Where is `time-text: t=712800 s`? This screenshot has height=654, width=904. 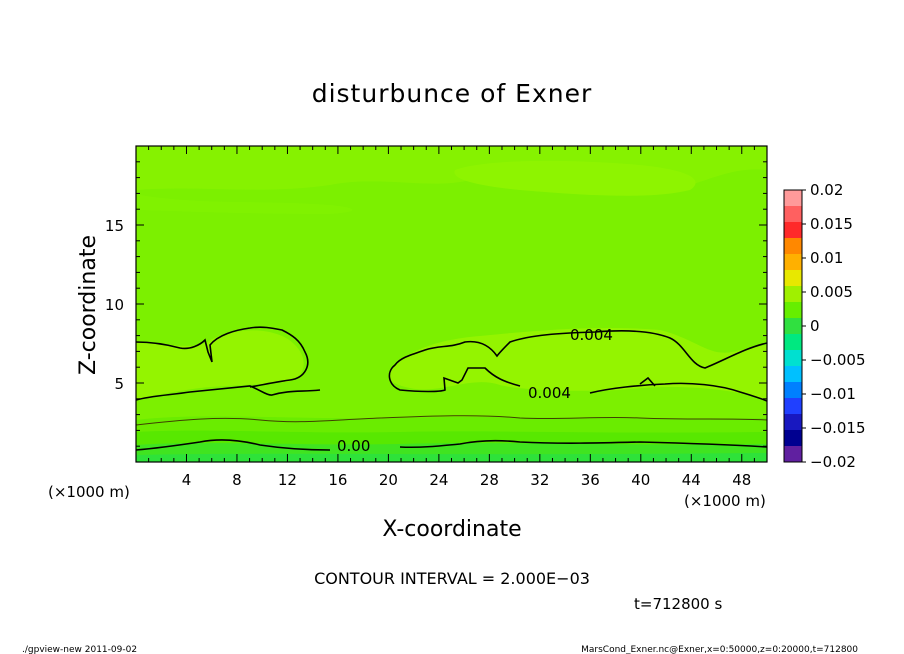 time-text: t=712800 s is located at coordinates (678, 604).